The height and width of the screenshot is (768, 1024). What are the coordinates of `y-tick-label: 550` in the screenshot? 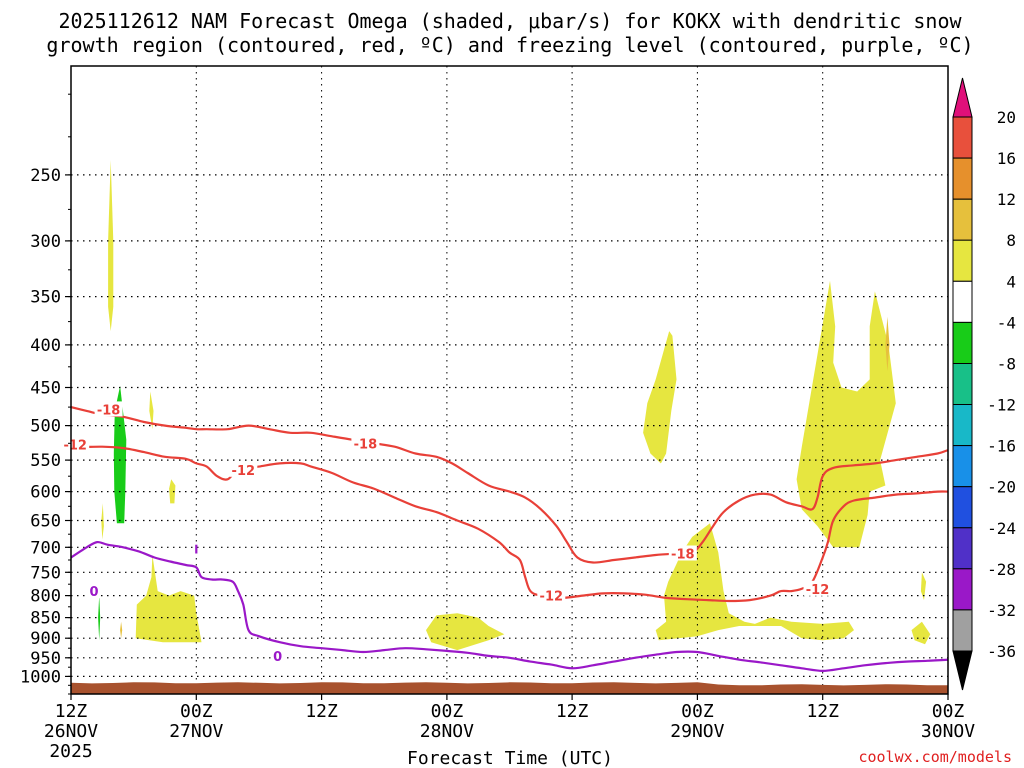 It's located at (45, 461).